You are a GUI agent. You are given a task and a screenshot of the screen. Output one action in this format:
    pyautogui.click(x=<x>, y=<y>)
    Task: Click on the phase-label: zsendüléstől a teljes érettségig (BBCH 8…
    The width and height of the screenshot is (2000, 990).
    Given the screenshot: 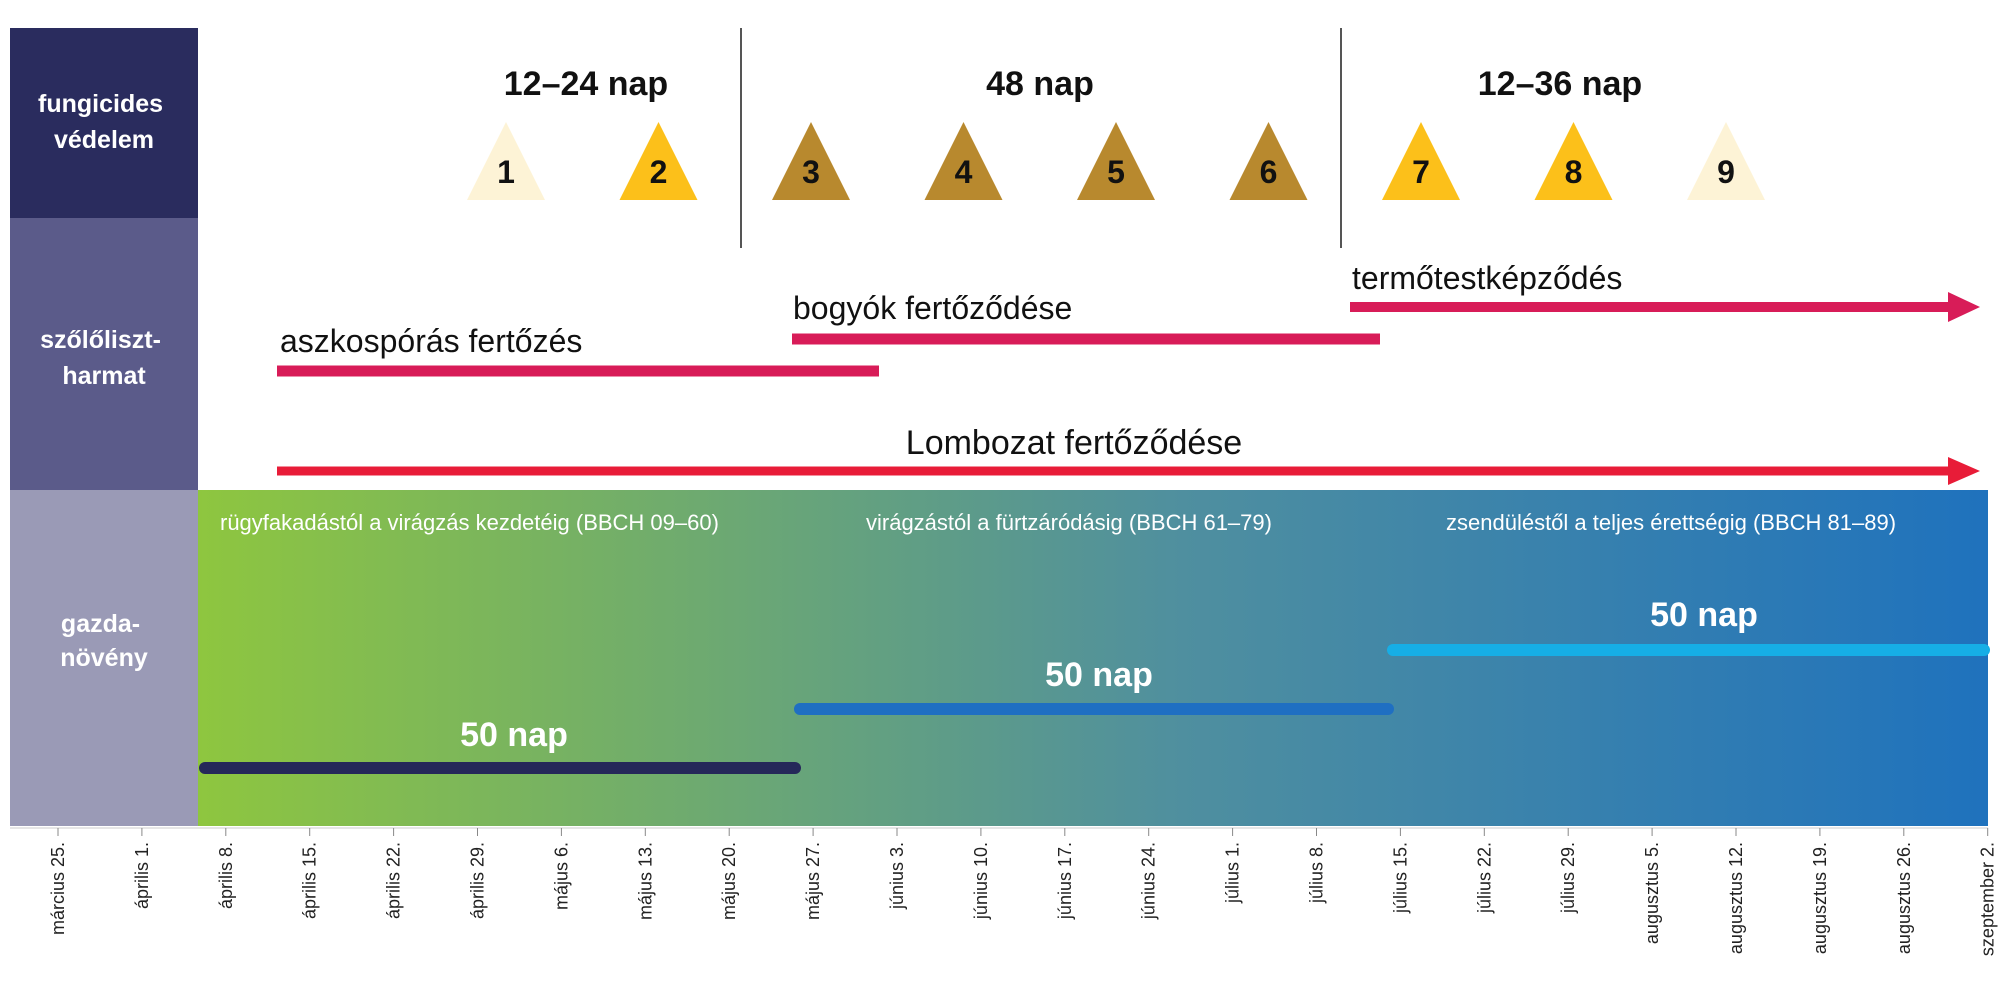 What is the action you would take?
    pyautogui.click(x=1671, y=522)
    